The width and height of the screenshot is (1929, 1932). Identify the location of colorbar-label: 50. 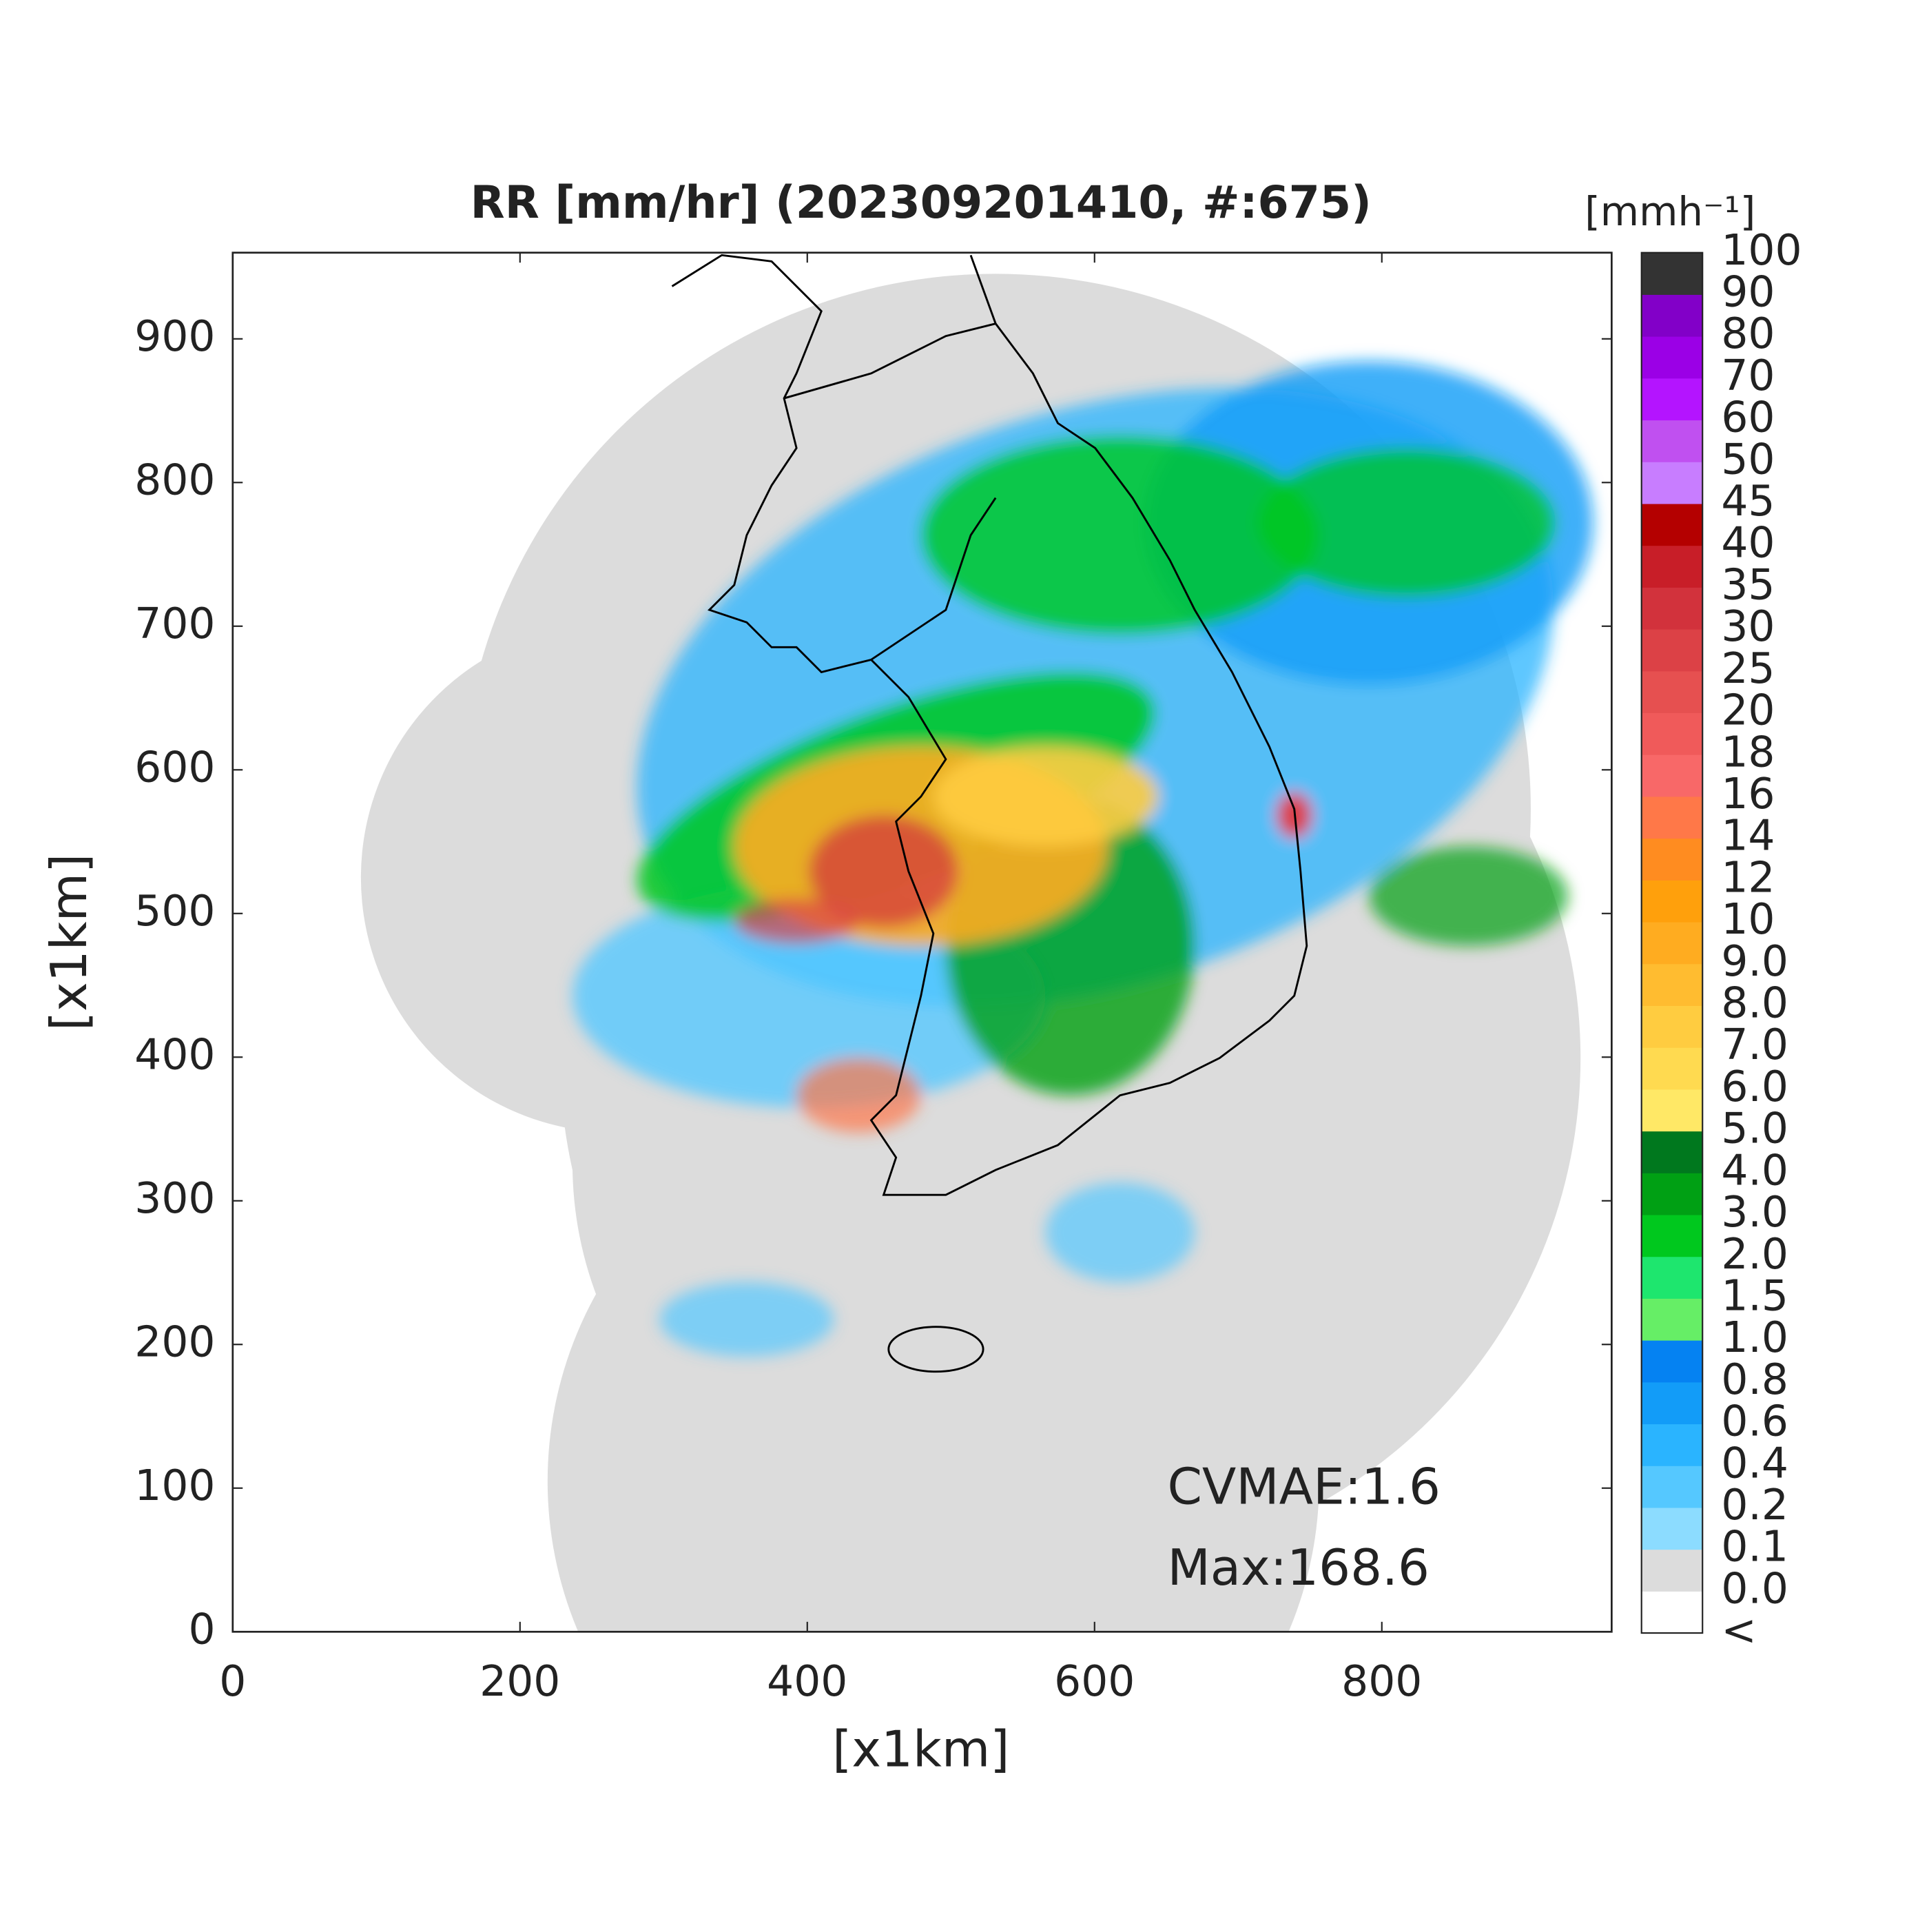
(1748, 459).